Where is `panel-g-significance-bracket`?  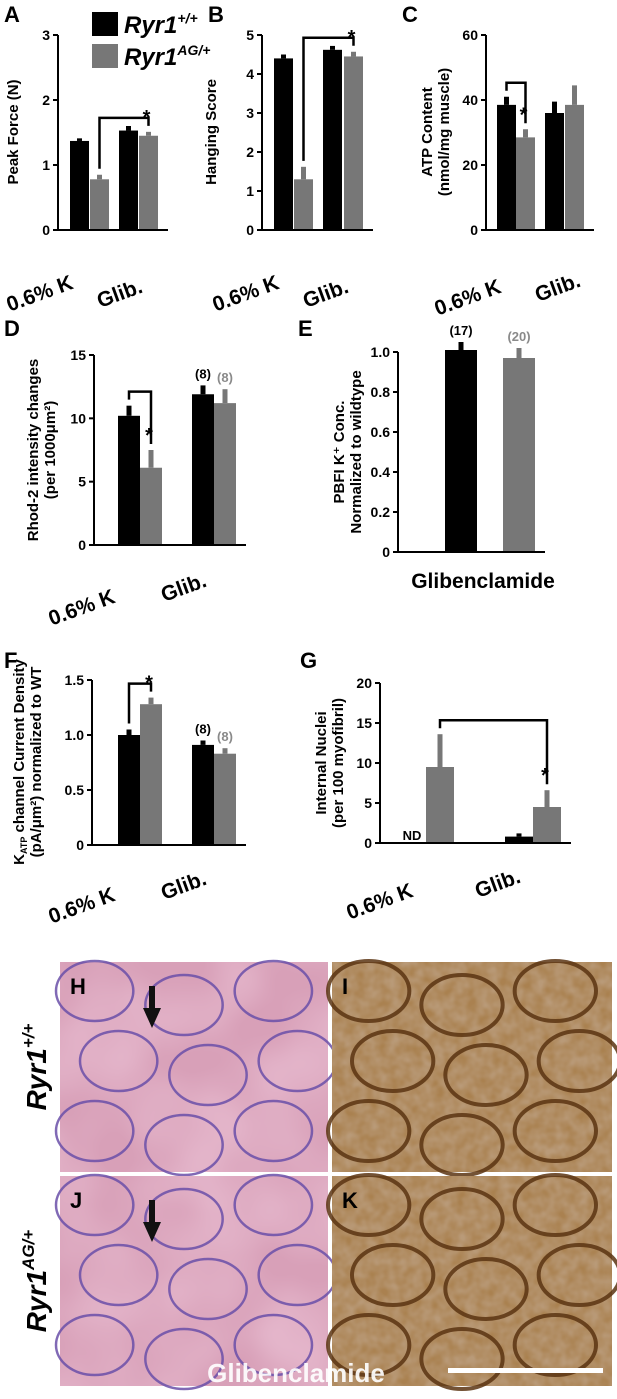 panel-g-significance-bracket is located at coordinates (493, 751).